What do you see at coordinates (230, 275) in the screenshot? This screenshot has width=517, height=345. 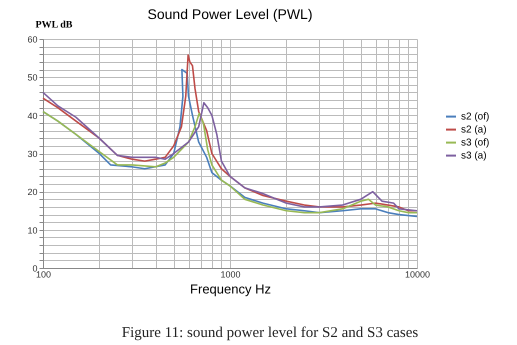 I see `x-tick-label: 1000` at bounding box center [230, 275].